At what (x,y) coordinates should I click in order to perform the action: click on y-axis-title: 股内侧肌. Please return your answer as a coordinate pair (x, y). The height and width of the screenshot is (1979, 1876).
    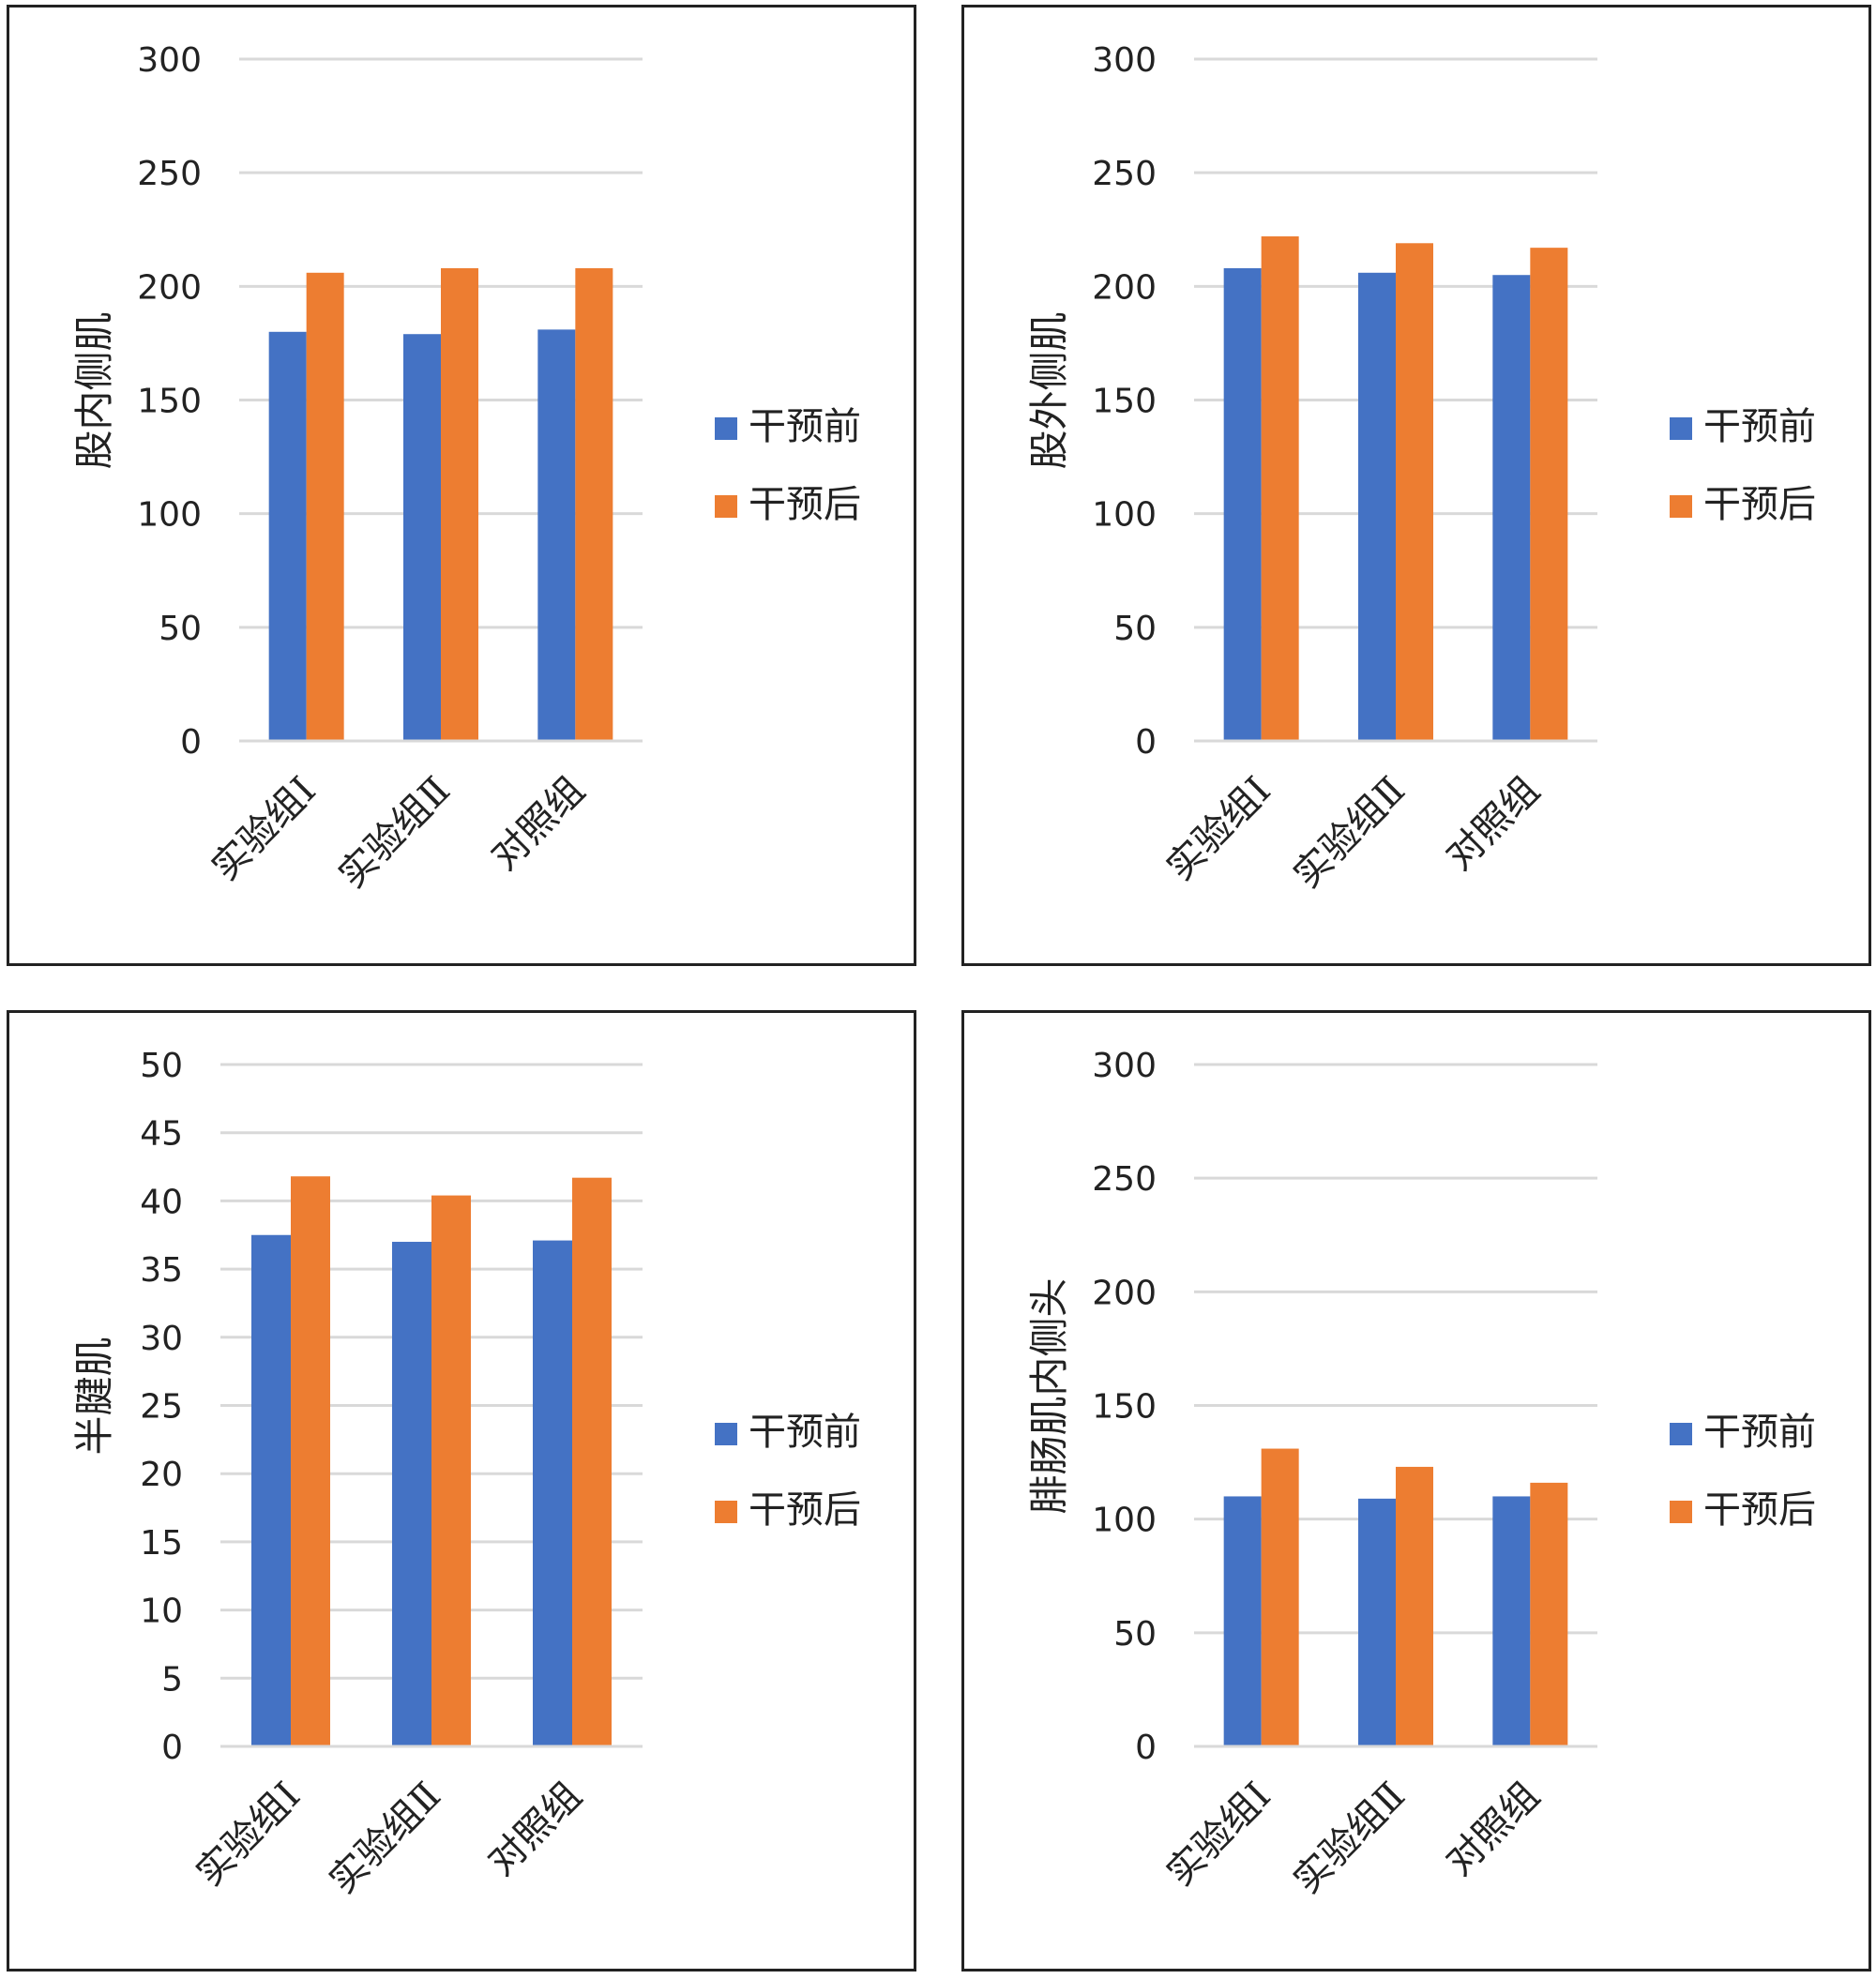
    Looking at the image, I should click on (94, 390).